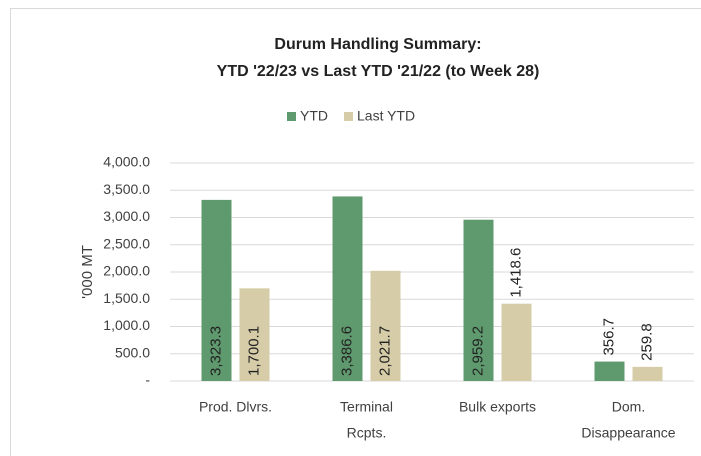 This screenshot has width=701, height=456. What do you see at coordinates (628, 407) in the screenshot?
I see `x-tick-label: Dom.` at bounding box center [628, 407].